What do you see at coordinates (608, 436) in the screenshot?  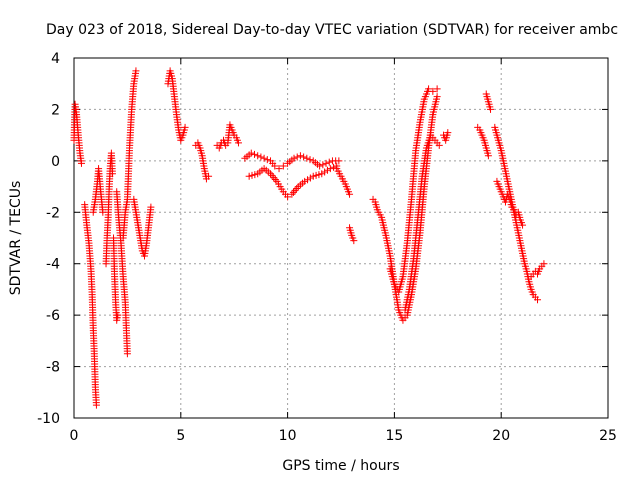 I see `x-tick-label: 25` at bounding box center [608, 436].